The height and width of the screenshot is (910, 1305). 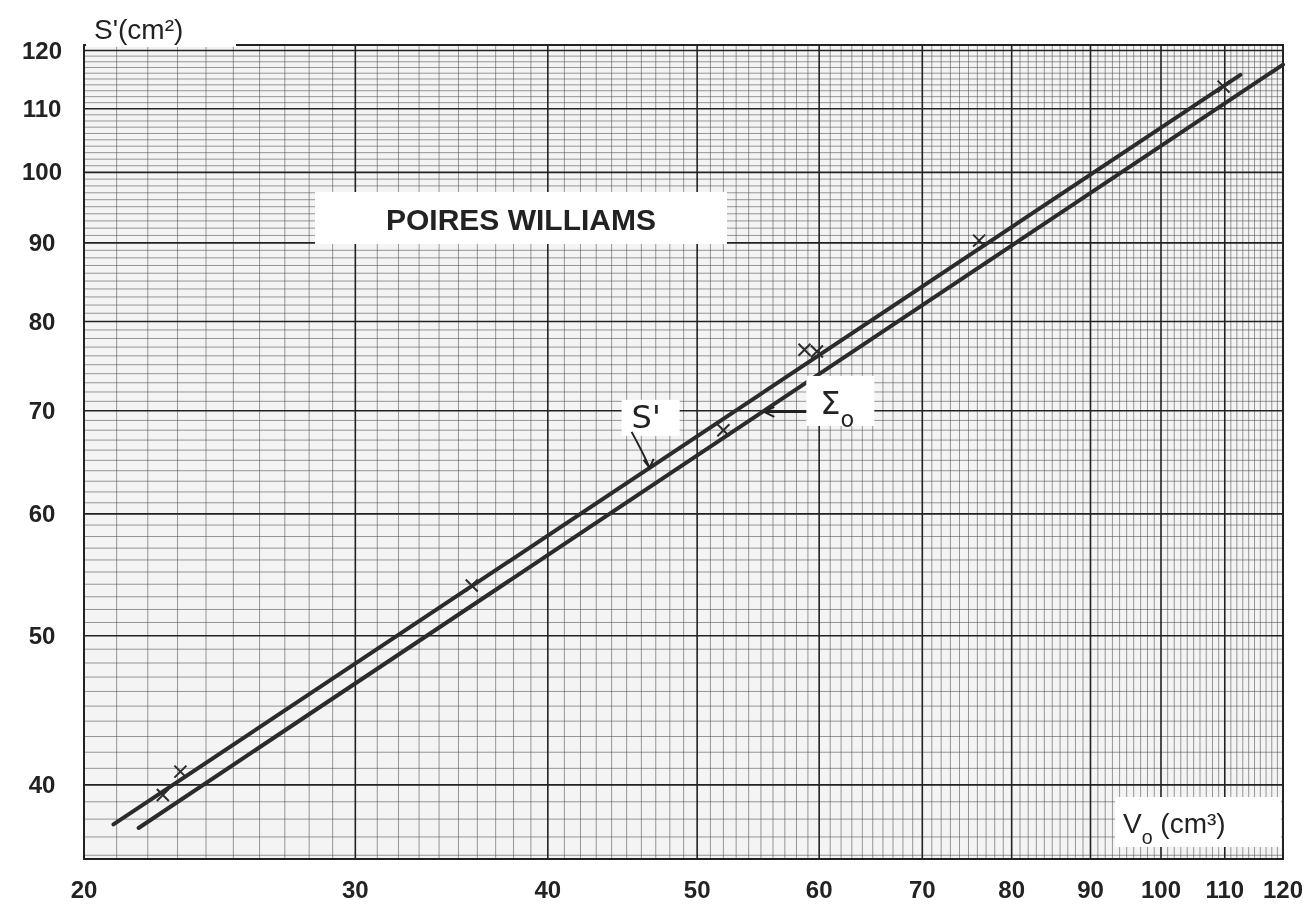 What do you see at coordinates (139, 29) in the screenshot?
I see `y-axis-title: S'(cm²)` at bounding box center [139, 29].